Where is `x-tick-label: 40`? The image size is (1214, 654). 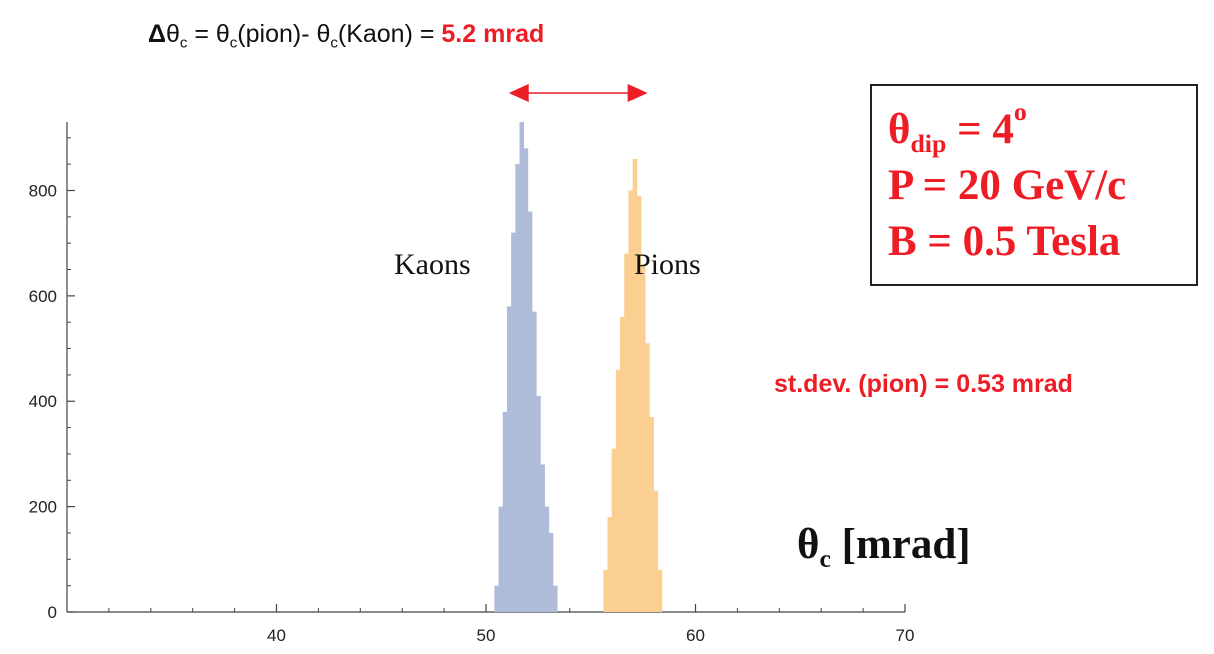 x-tick-label: 40 is located at coordinates (276, 635).